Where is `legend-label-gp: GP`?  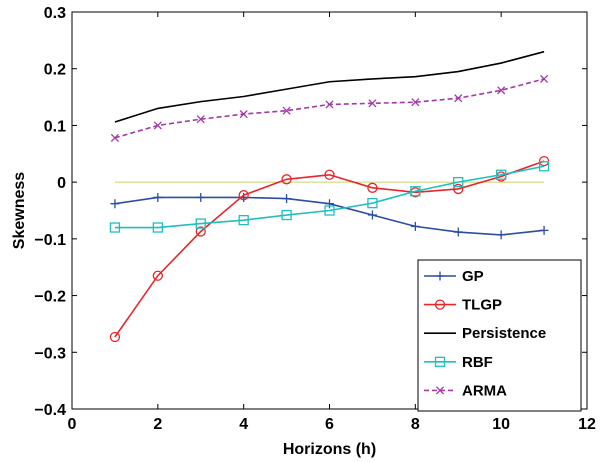 legend-label-gp: GP is located at coordinates (473, 276).